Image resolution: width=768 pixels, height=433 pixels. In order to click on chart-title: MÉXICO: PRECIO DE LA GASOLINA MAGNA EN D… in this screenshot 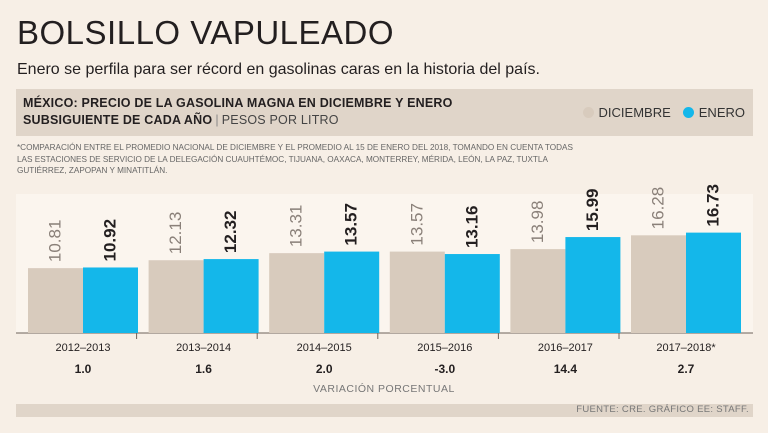, I will do `click(238, 111)`.